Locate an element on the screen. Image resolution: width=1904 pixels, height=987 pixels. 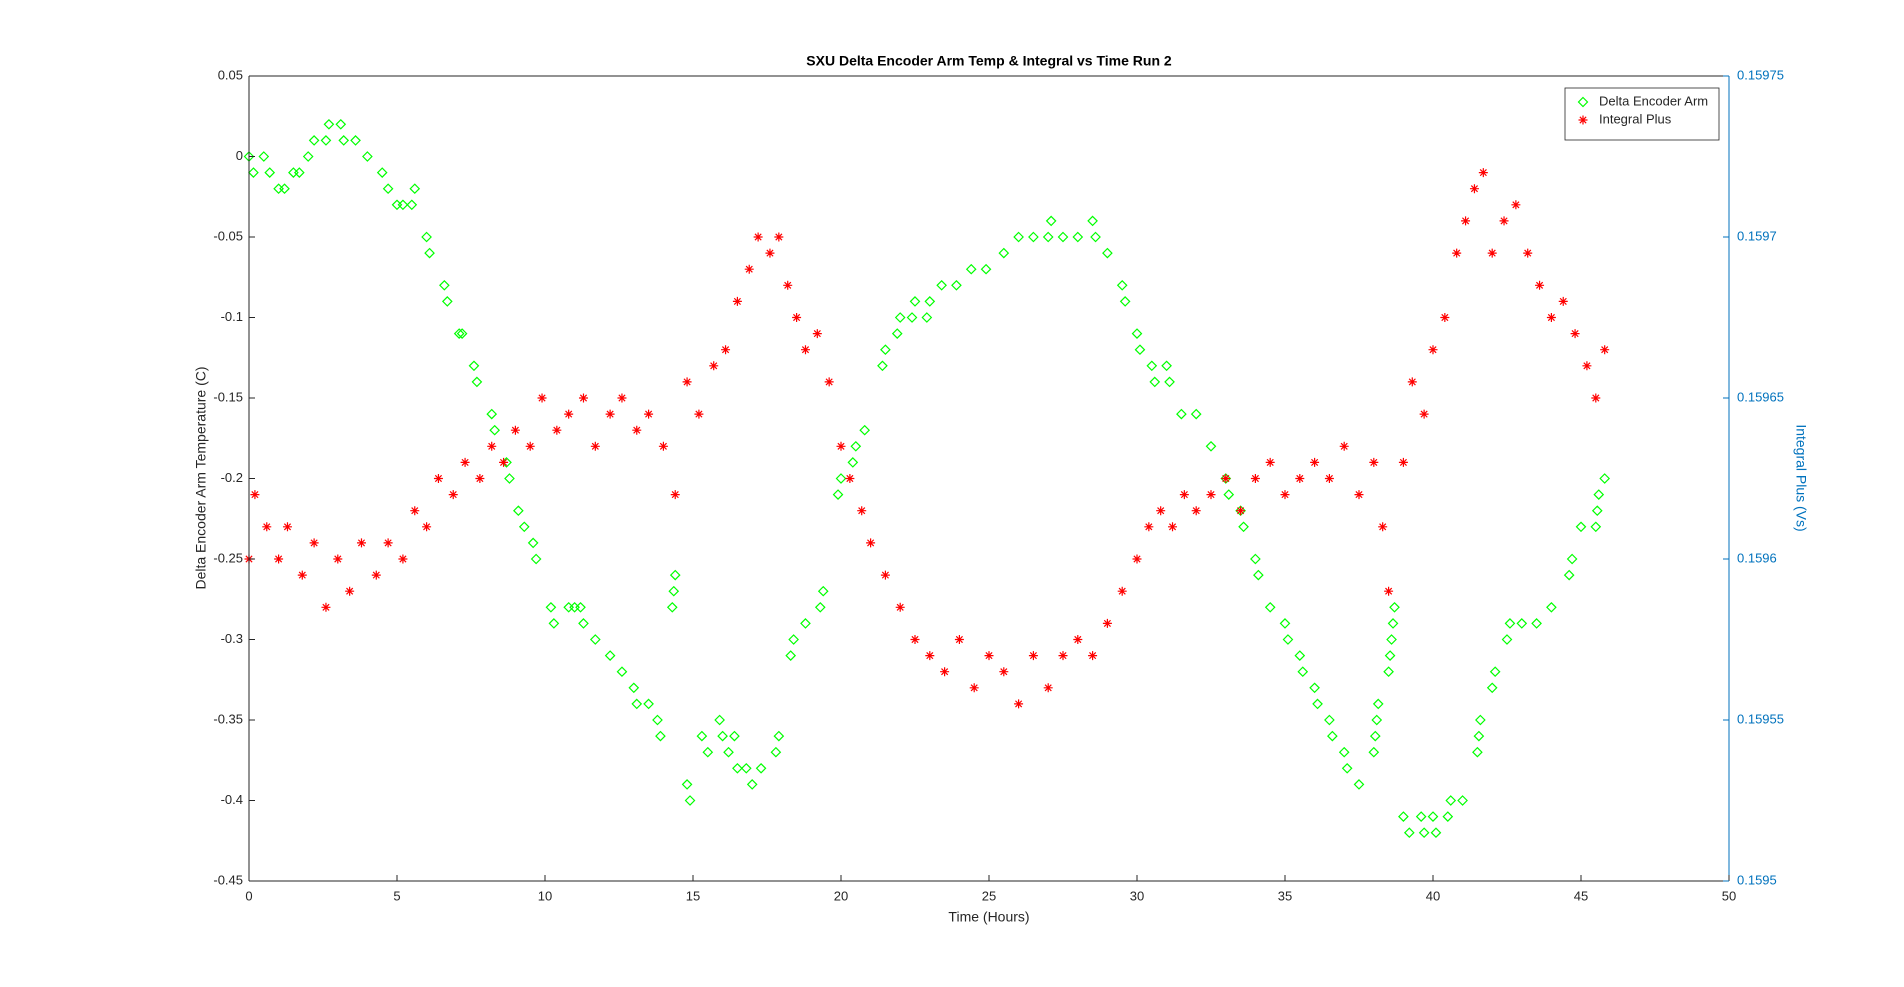
x-tick-label: 25 is located at coordinates (989, 895).